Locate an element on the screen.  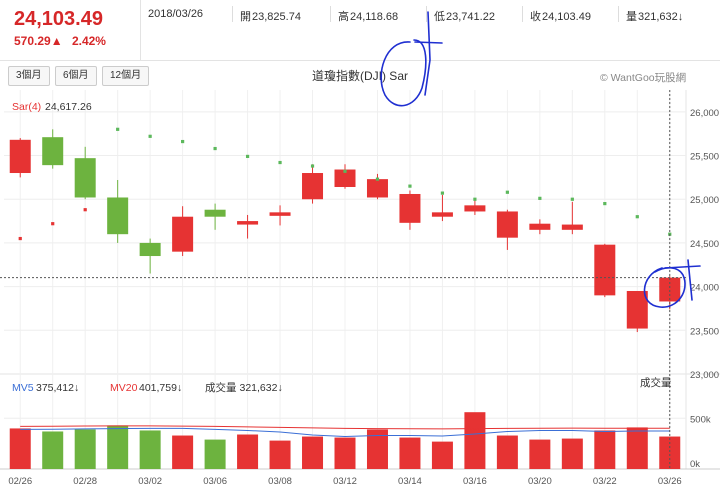
price-tick-label: 23,000 is located at coordinates (704, 375).